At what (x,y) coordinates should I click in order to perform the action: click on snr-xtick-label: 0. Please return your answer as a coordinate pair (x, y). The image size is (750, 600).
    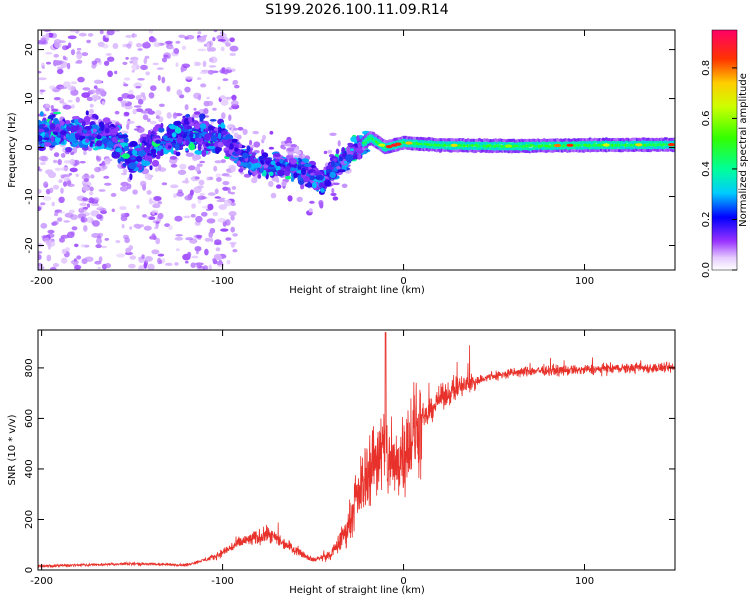
    Looking at the image, I should click on (403, 581).